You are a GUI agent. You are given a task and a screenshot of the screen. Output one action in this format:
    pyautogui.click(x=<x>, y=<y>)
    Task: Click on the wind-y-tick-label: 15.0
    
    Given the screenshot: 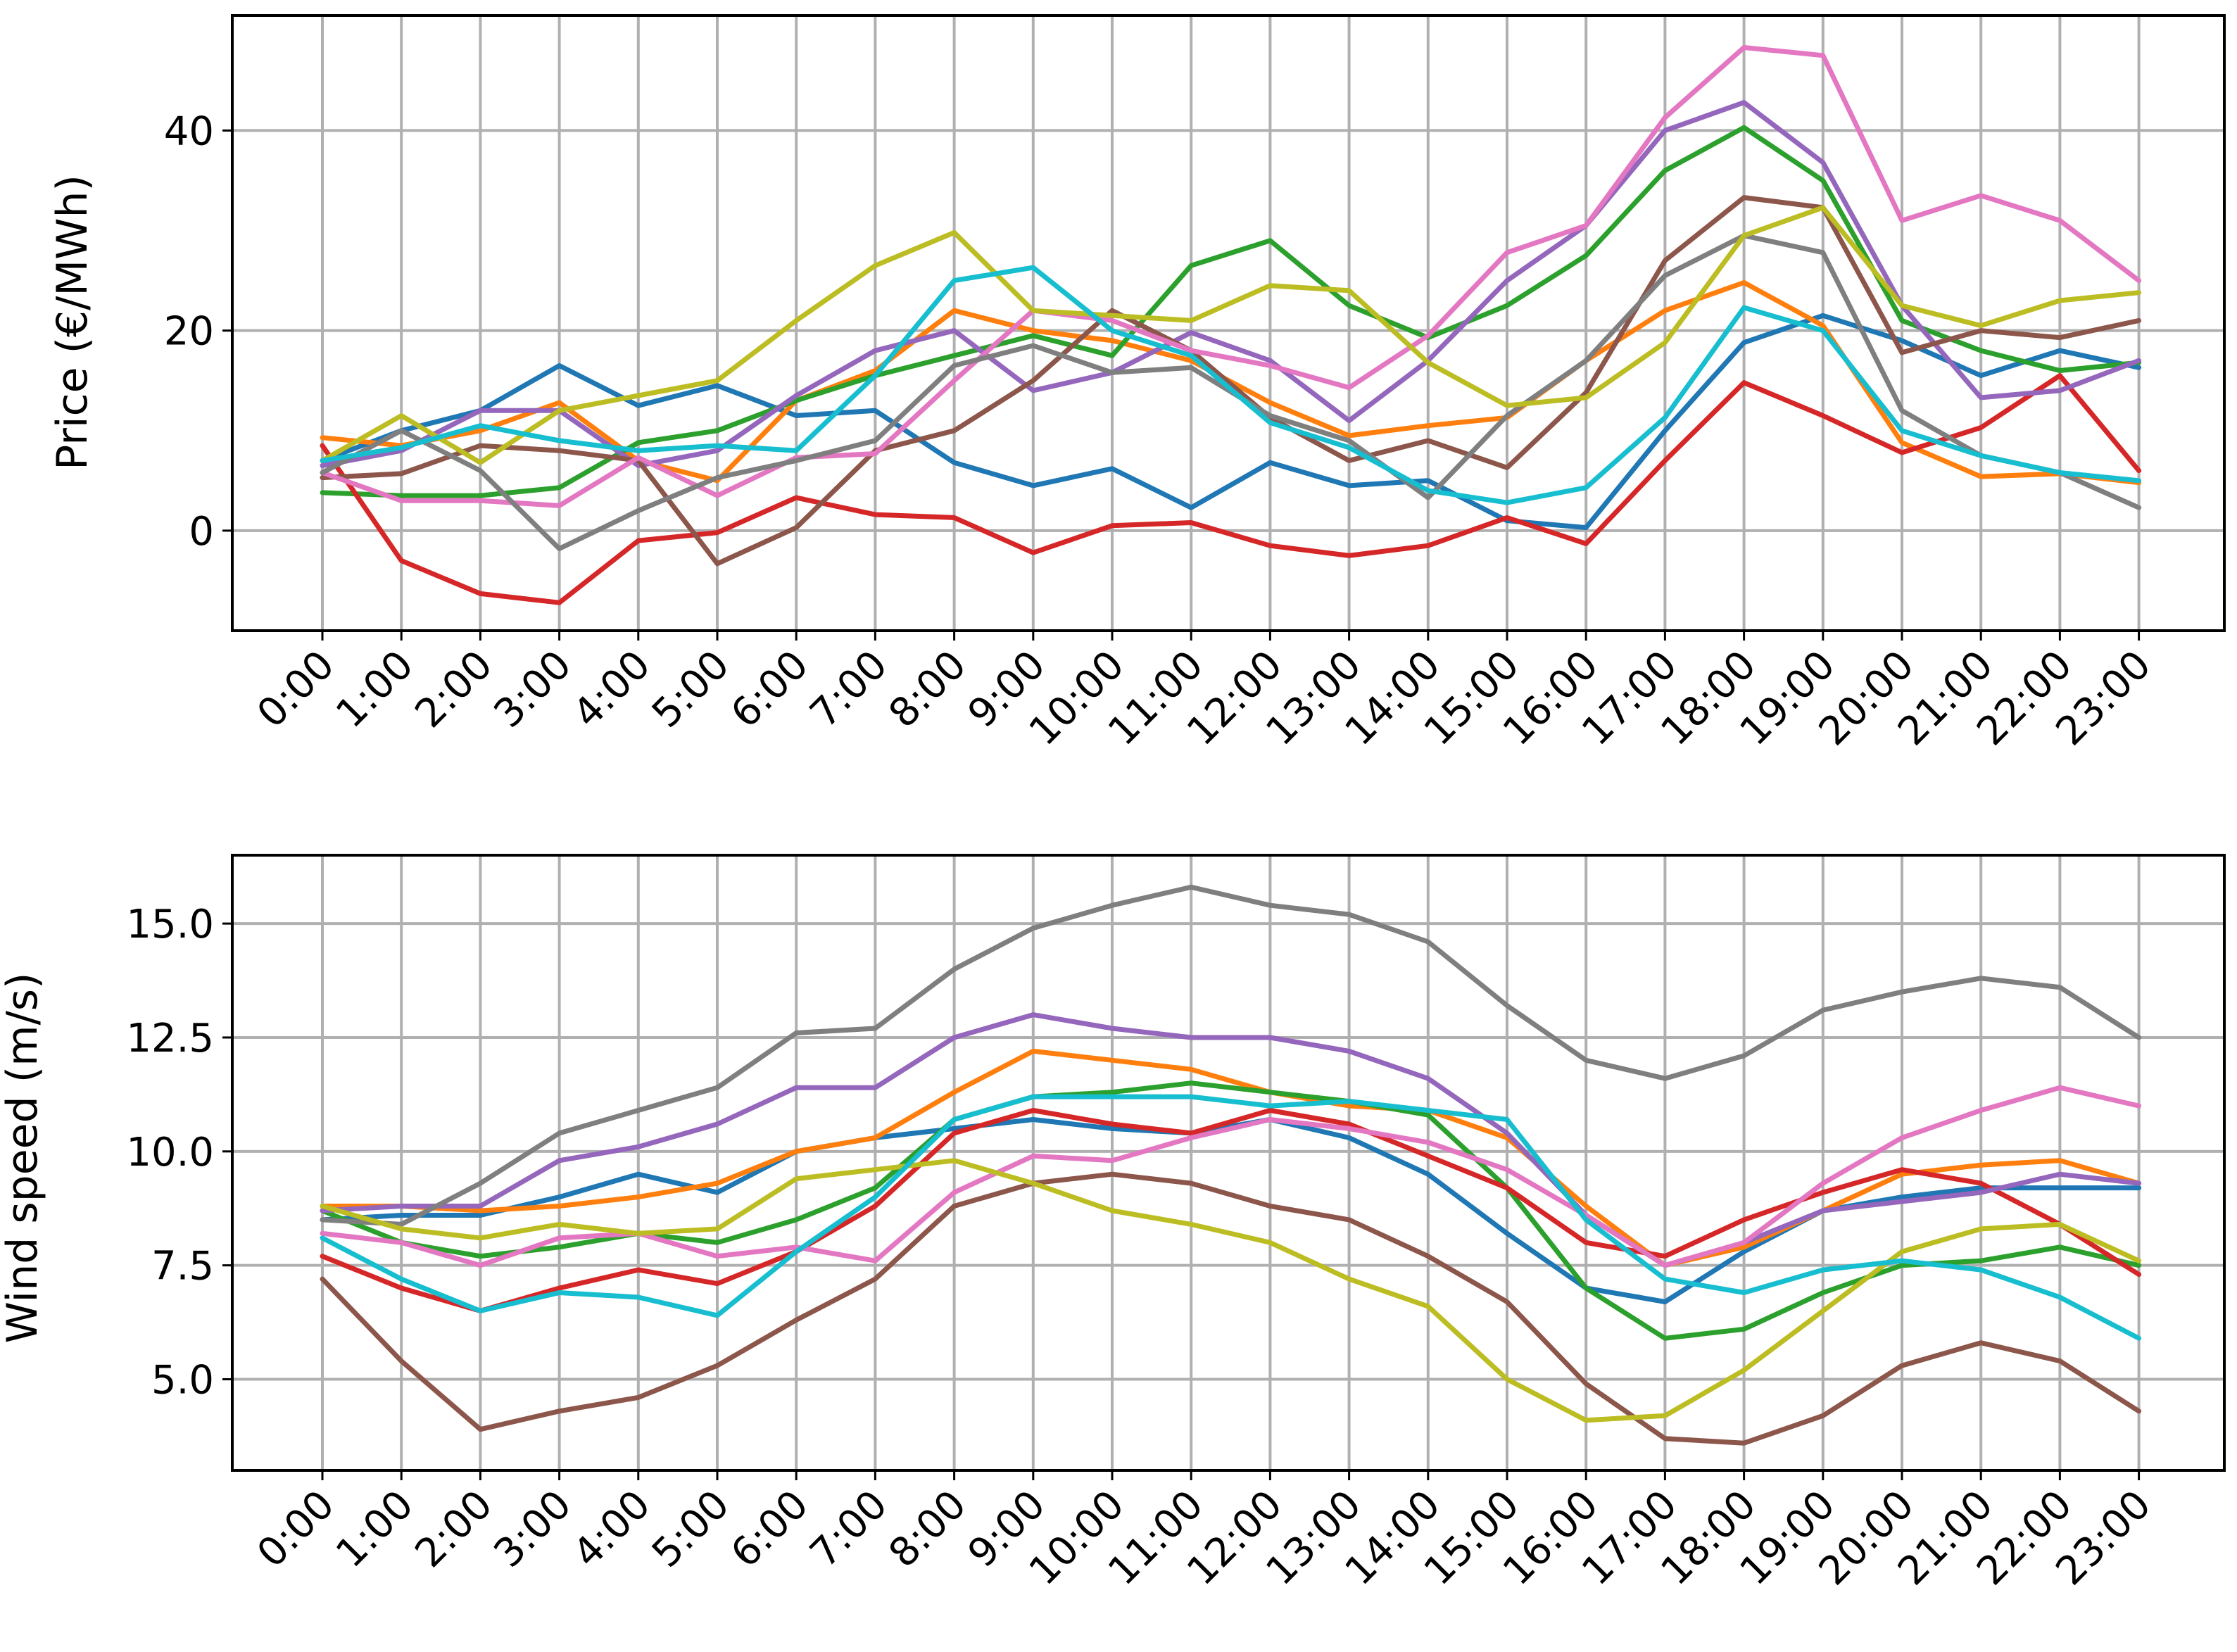 What is the action you would take?
    pyautogui.click(x=170, y=924)
    